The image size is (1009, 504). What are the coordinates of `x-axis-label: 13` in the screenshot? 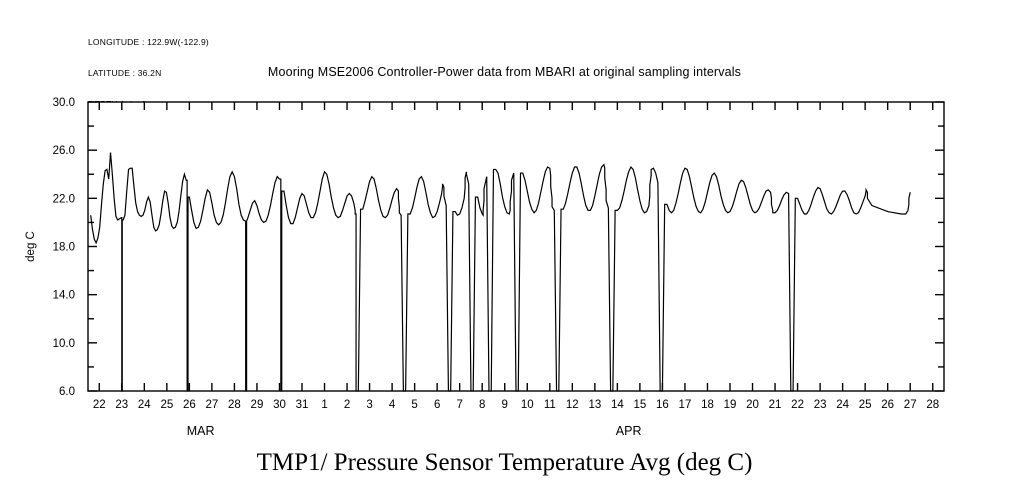 It's located at (594, 405).